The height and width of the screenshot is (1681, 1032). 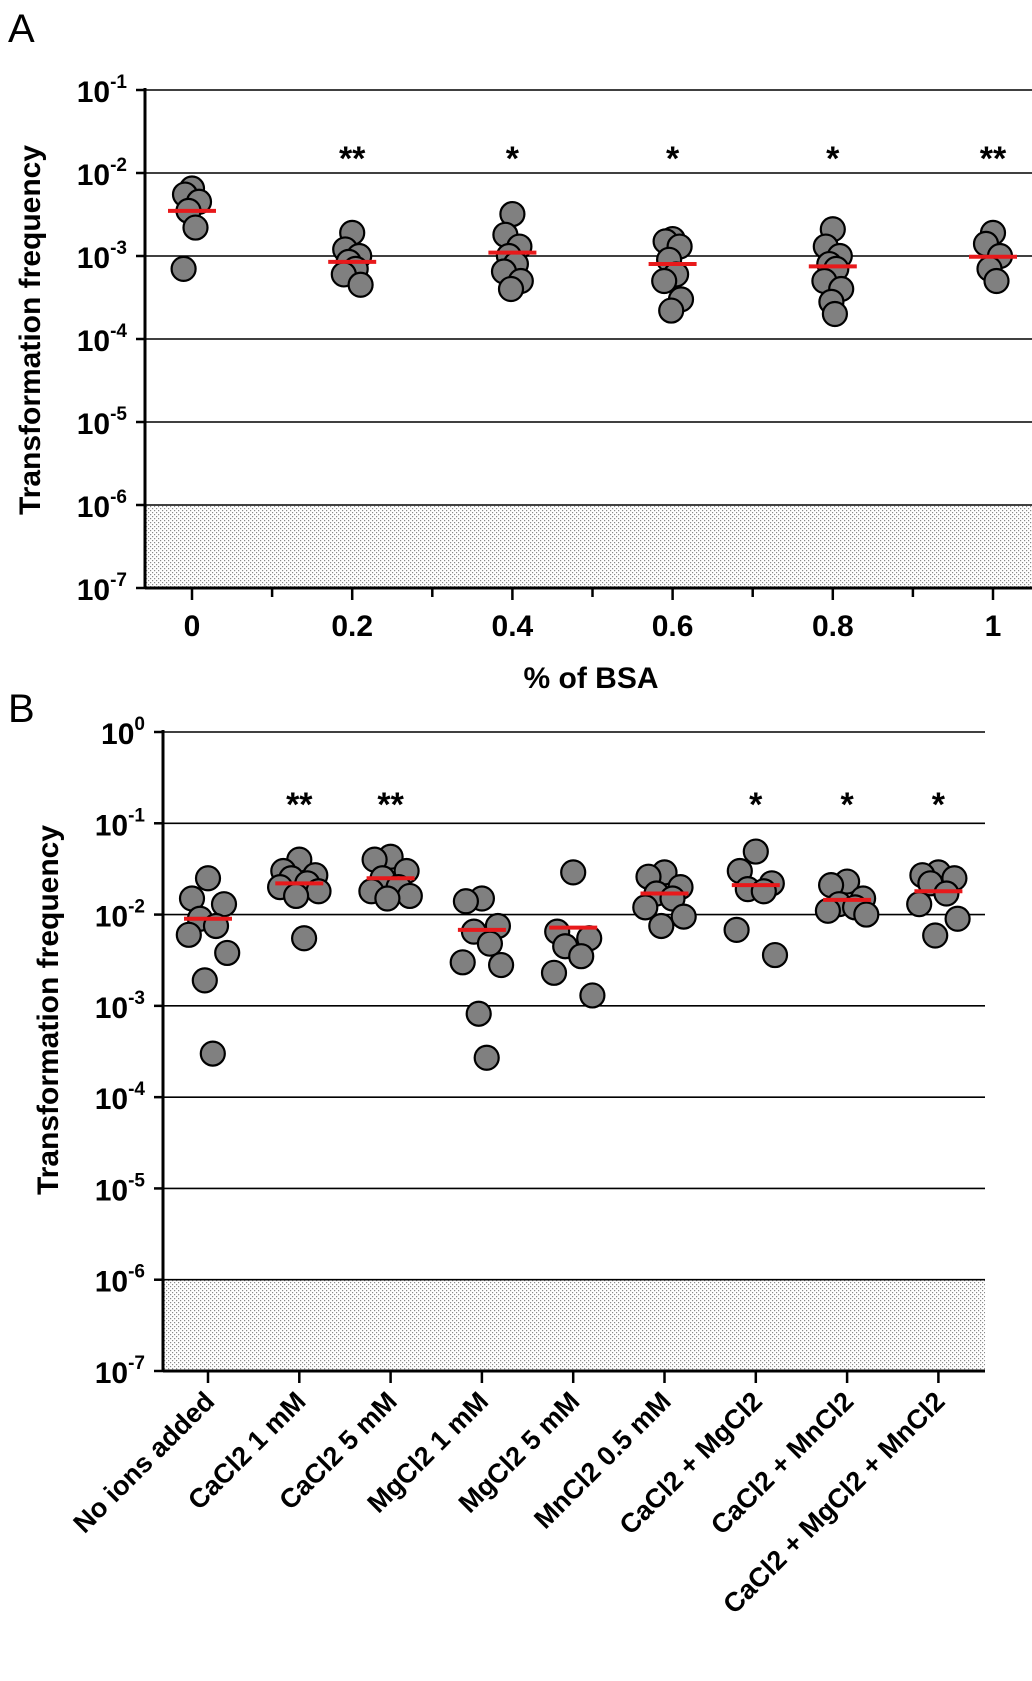 I want to click on x-category-label: No ions added, so click(x=143, y=1462).